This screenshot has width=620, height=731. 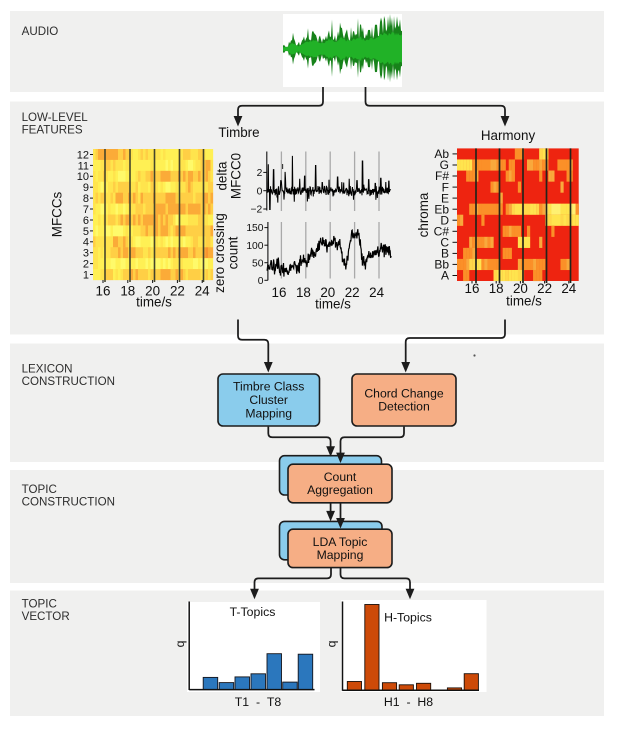 I want to click on svg-text: 8, so click(x=86, y=199).